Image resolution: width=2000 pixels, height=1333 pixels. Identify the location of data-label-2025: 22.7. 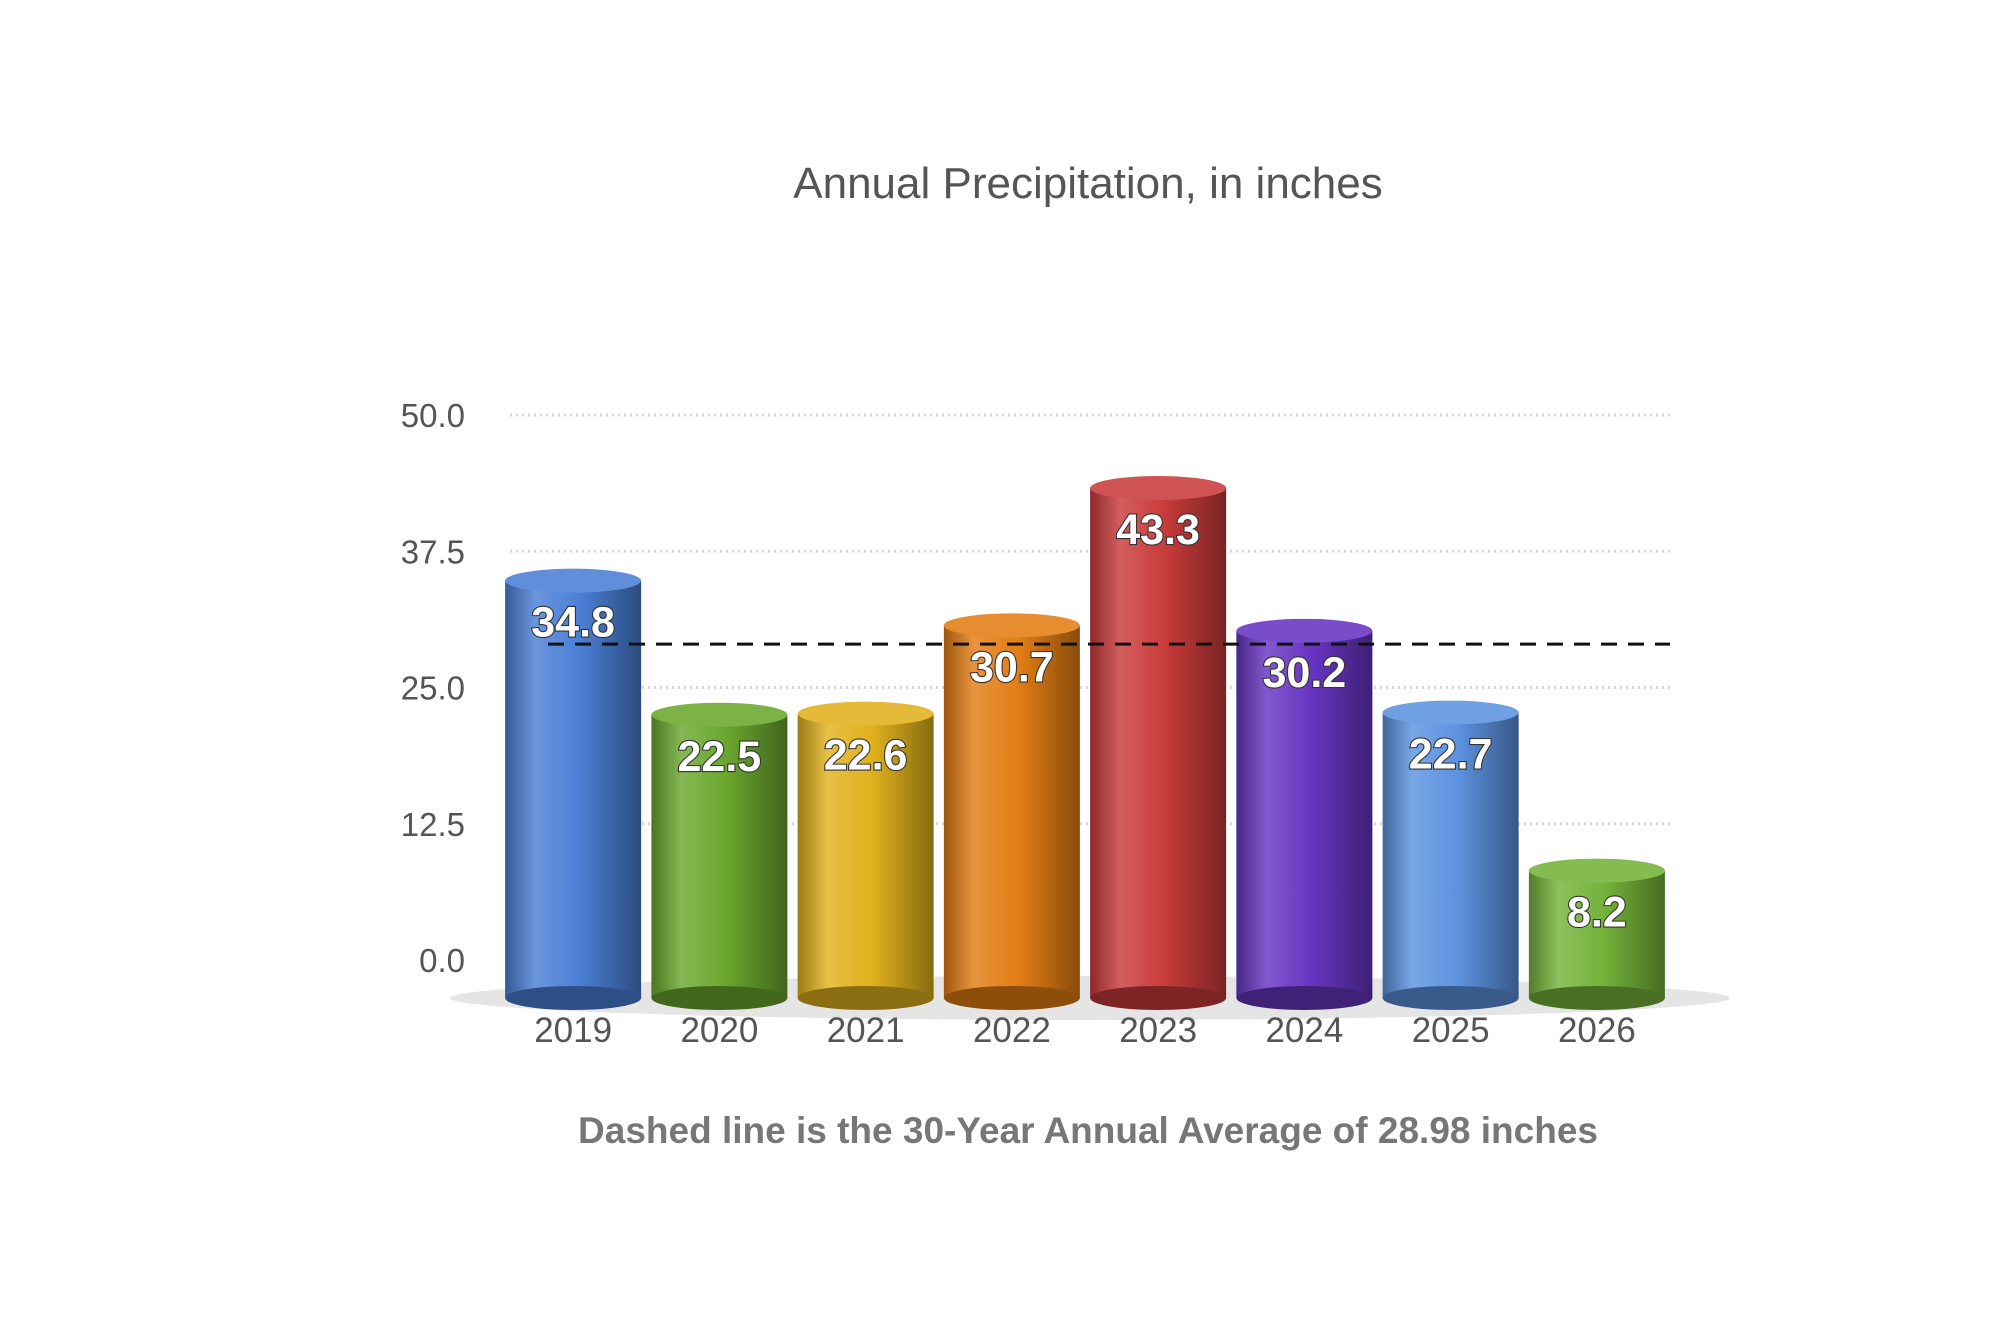
(1451, 755).